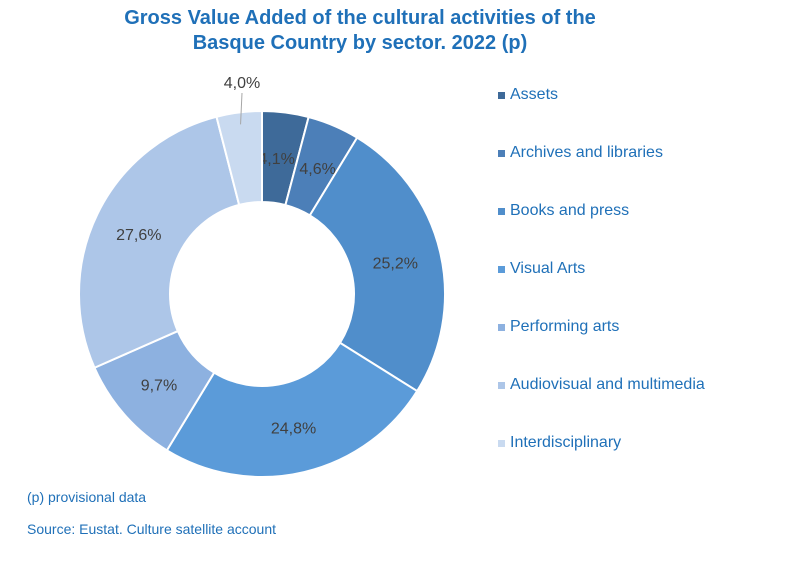 The image size is (800, 566). I want to click on donut-slice-audiovisual-and-multimedia, so click(159, 242).